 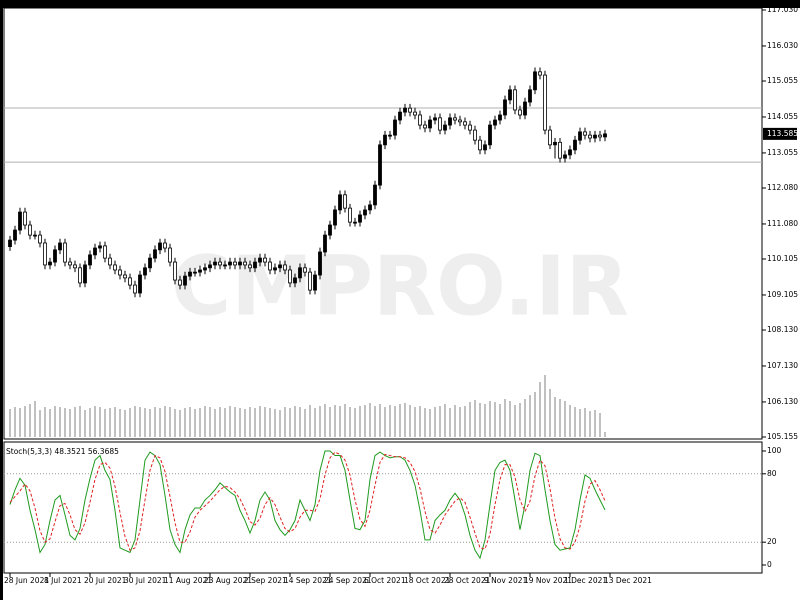 I want to click on current-price-box, so click(x=780, y=133).